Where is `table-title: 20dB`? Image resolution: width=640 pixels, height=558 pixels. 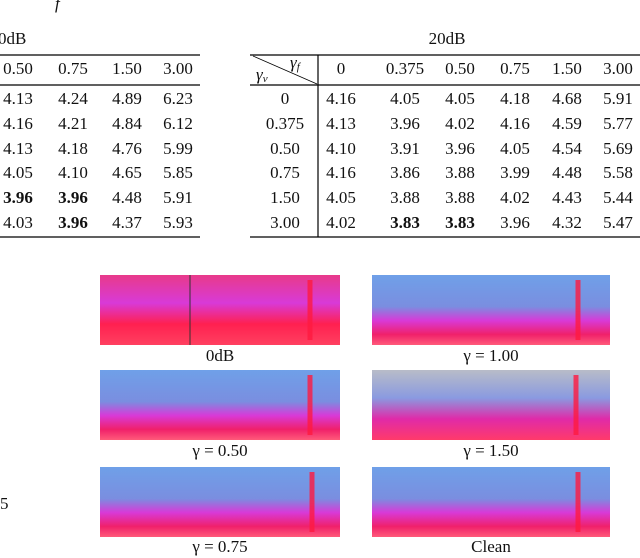
table-title: 20dB is located at coordinates (447, 38).